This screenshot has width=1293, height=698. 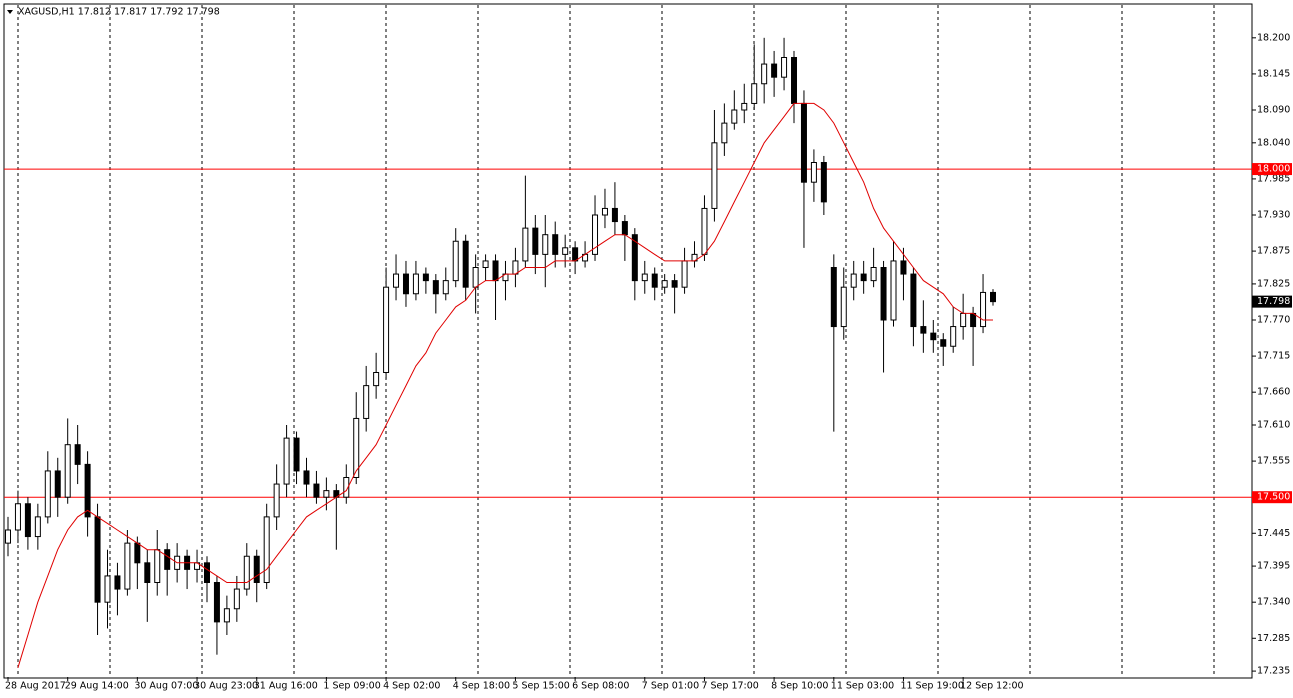 I want to click on level-label-box, so click(x=1272, y=169).